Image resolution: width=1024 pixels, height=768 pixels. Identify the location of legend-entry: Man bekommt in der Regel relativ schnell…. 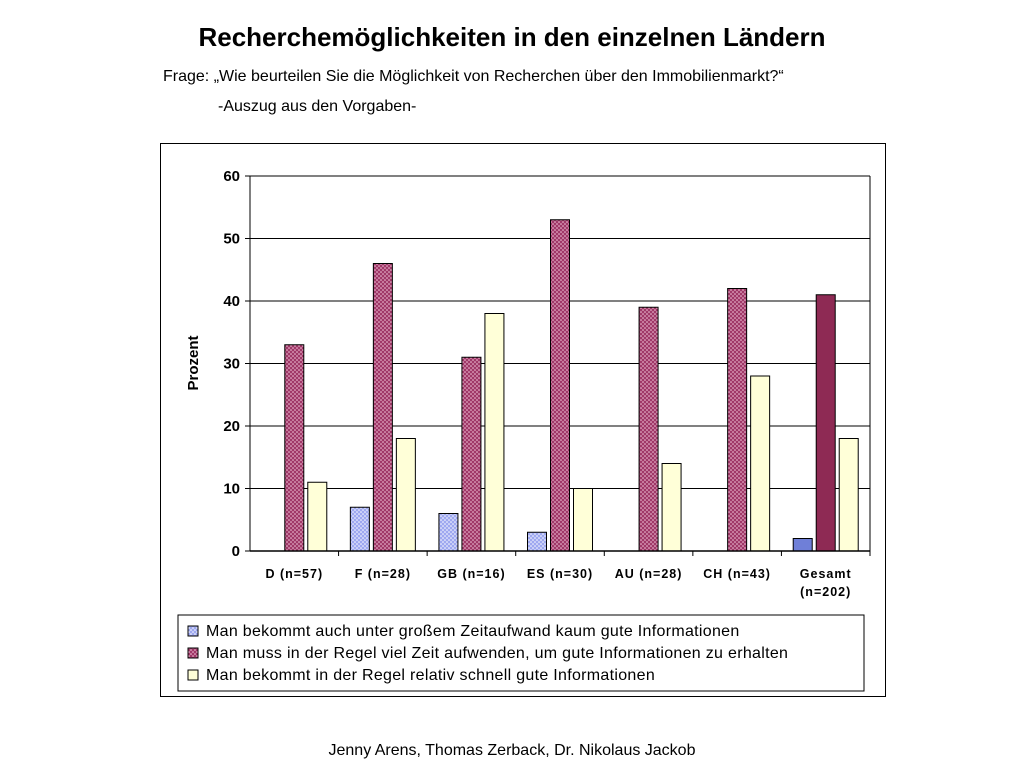
(430, 675).